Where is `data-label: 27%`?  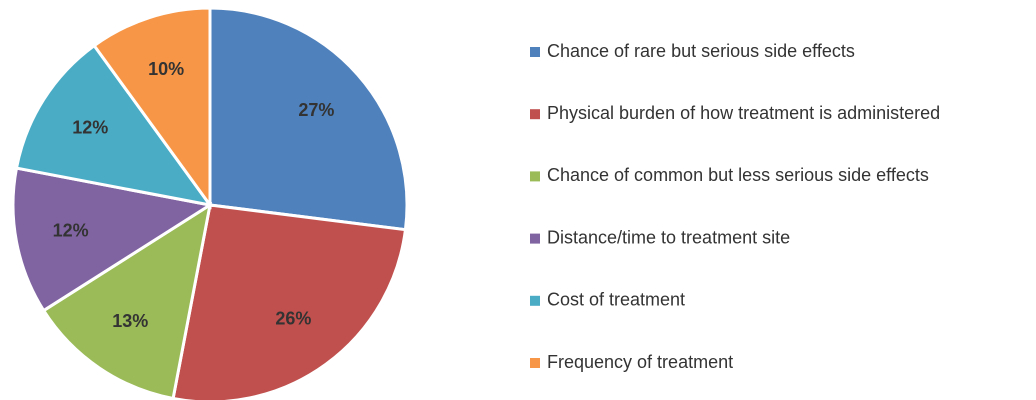
data-label: 27% is located at coordinates (316, 110).